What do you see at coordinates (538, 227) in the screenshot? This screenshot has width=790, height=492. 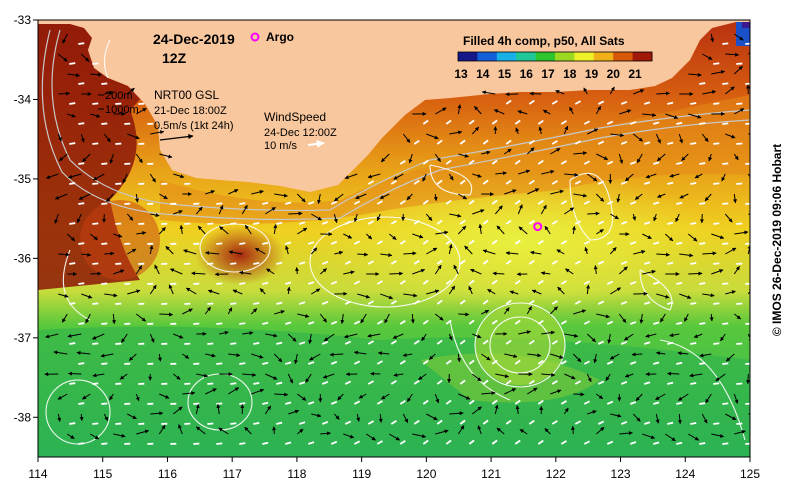 I see `argo-float-marker` at bounding box center [538, 227].